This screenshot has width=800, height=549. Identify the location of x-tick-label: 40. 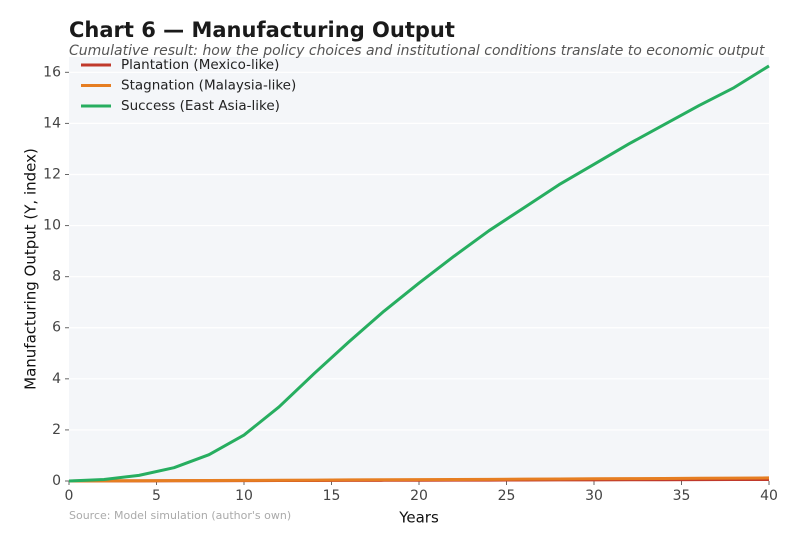
(769, 496).